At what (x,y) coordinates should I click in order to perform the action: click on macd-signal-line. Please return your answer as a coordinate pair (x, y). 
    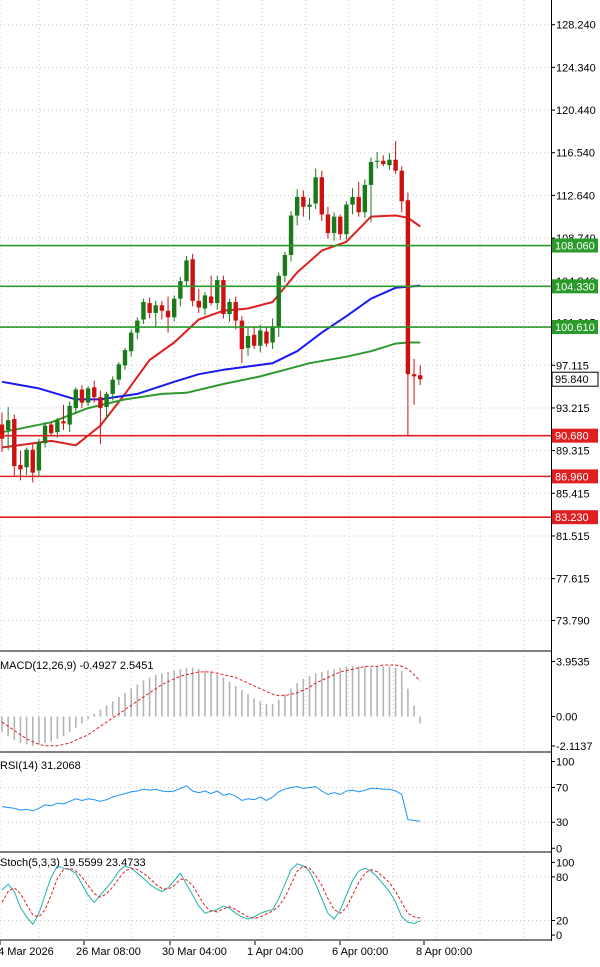
    Looking at the image, I should click on (211, 705).